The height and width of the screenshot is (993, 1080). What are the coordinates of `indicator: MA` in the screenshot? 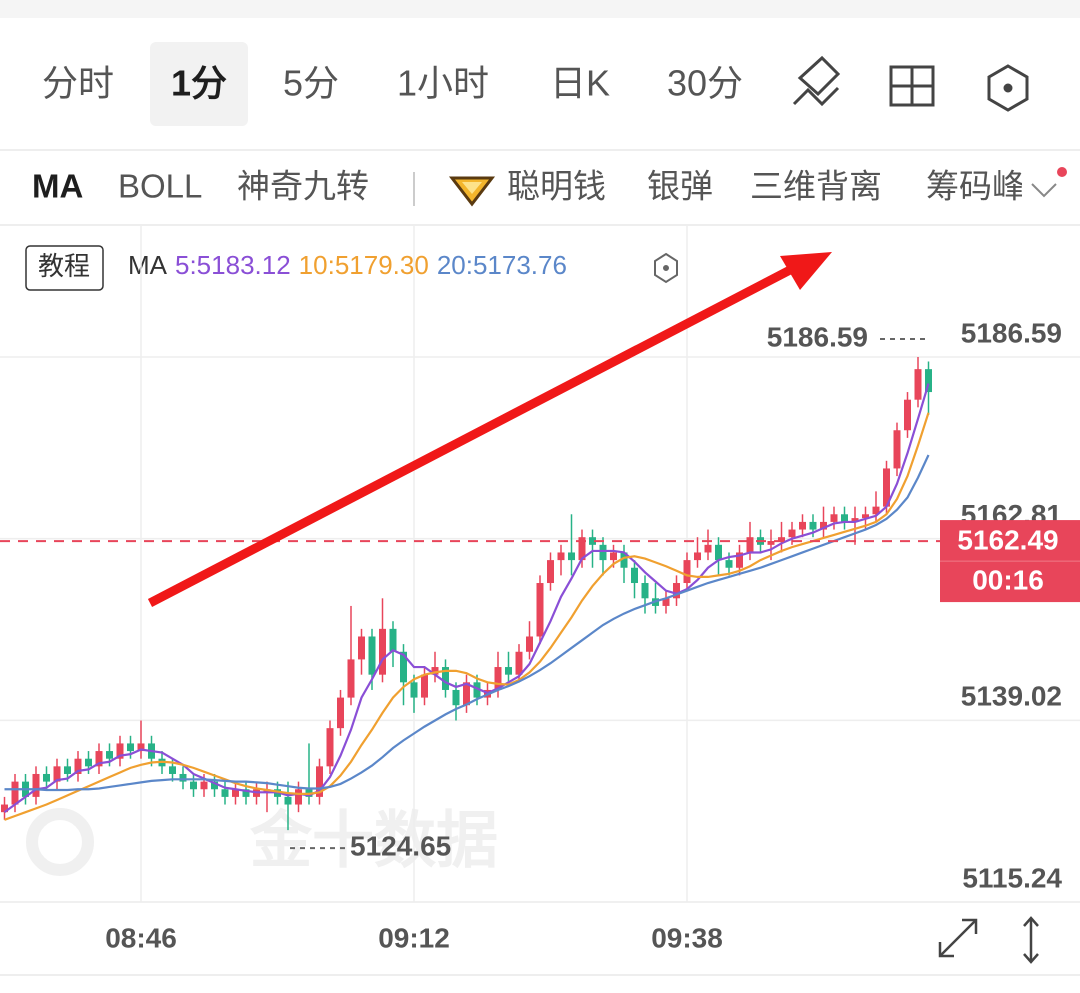 It's located at (57, 186).